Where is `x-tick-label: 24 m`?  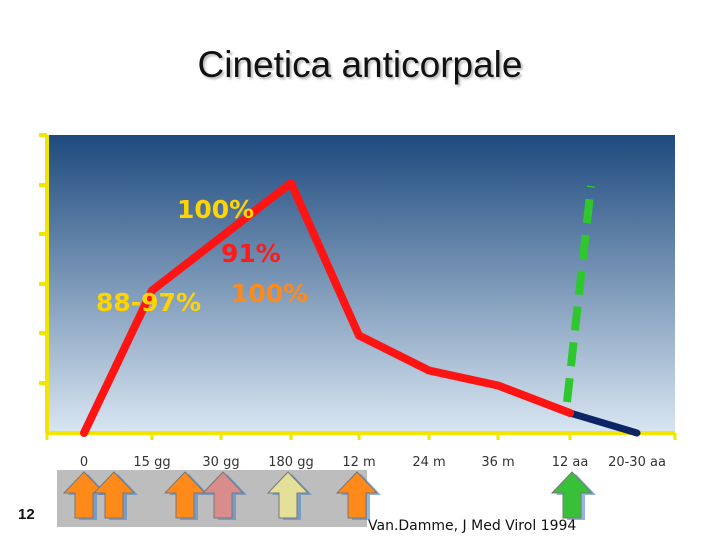 x-tick-label: 24 m is located at coordinates (428, 462).